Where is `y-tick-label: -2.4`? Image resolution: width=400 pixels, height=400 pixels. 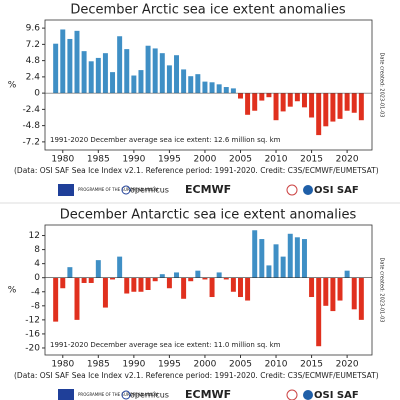
y-tick-label: -2.4 is located at coordinates (31, 110).